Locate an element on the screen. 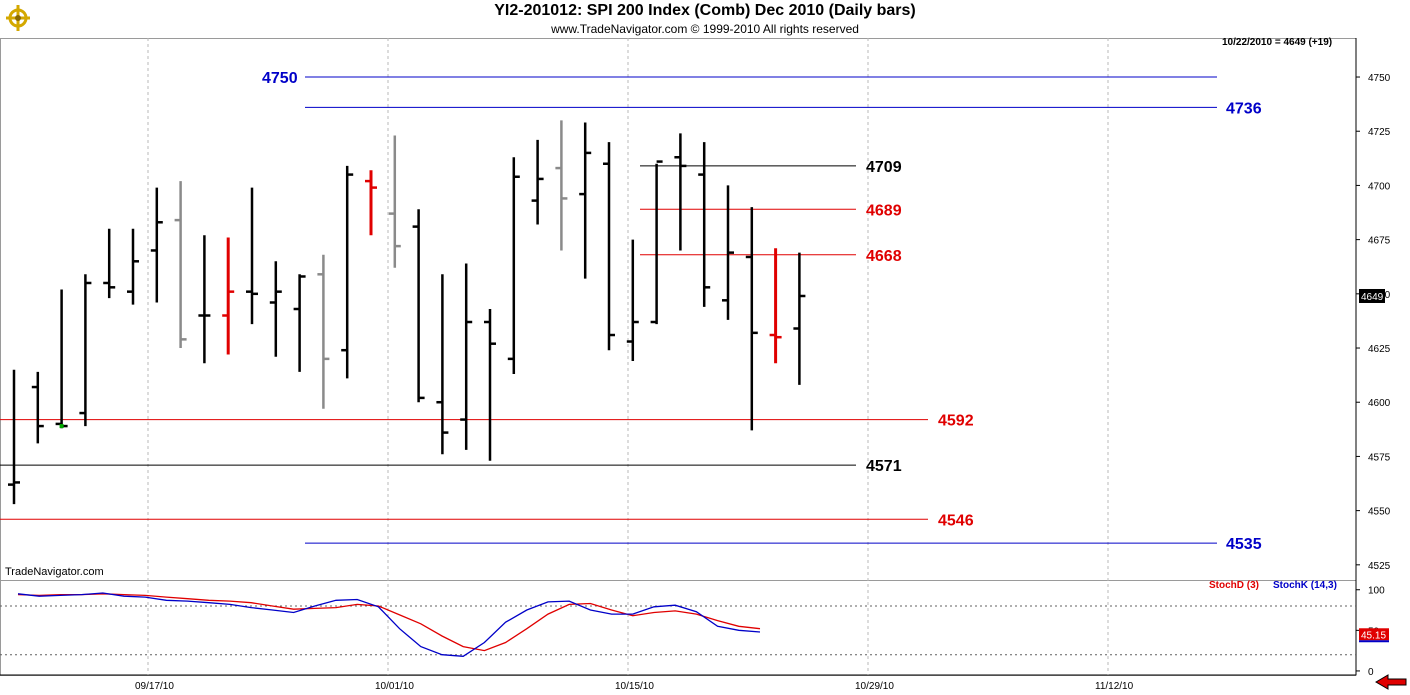 This screenshot has width=1410, height=695. stoch-panel-frame is located at coordinates (678, 628).